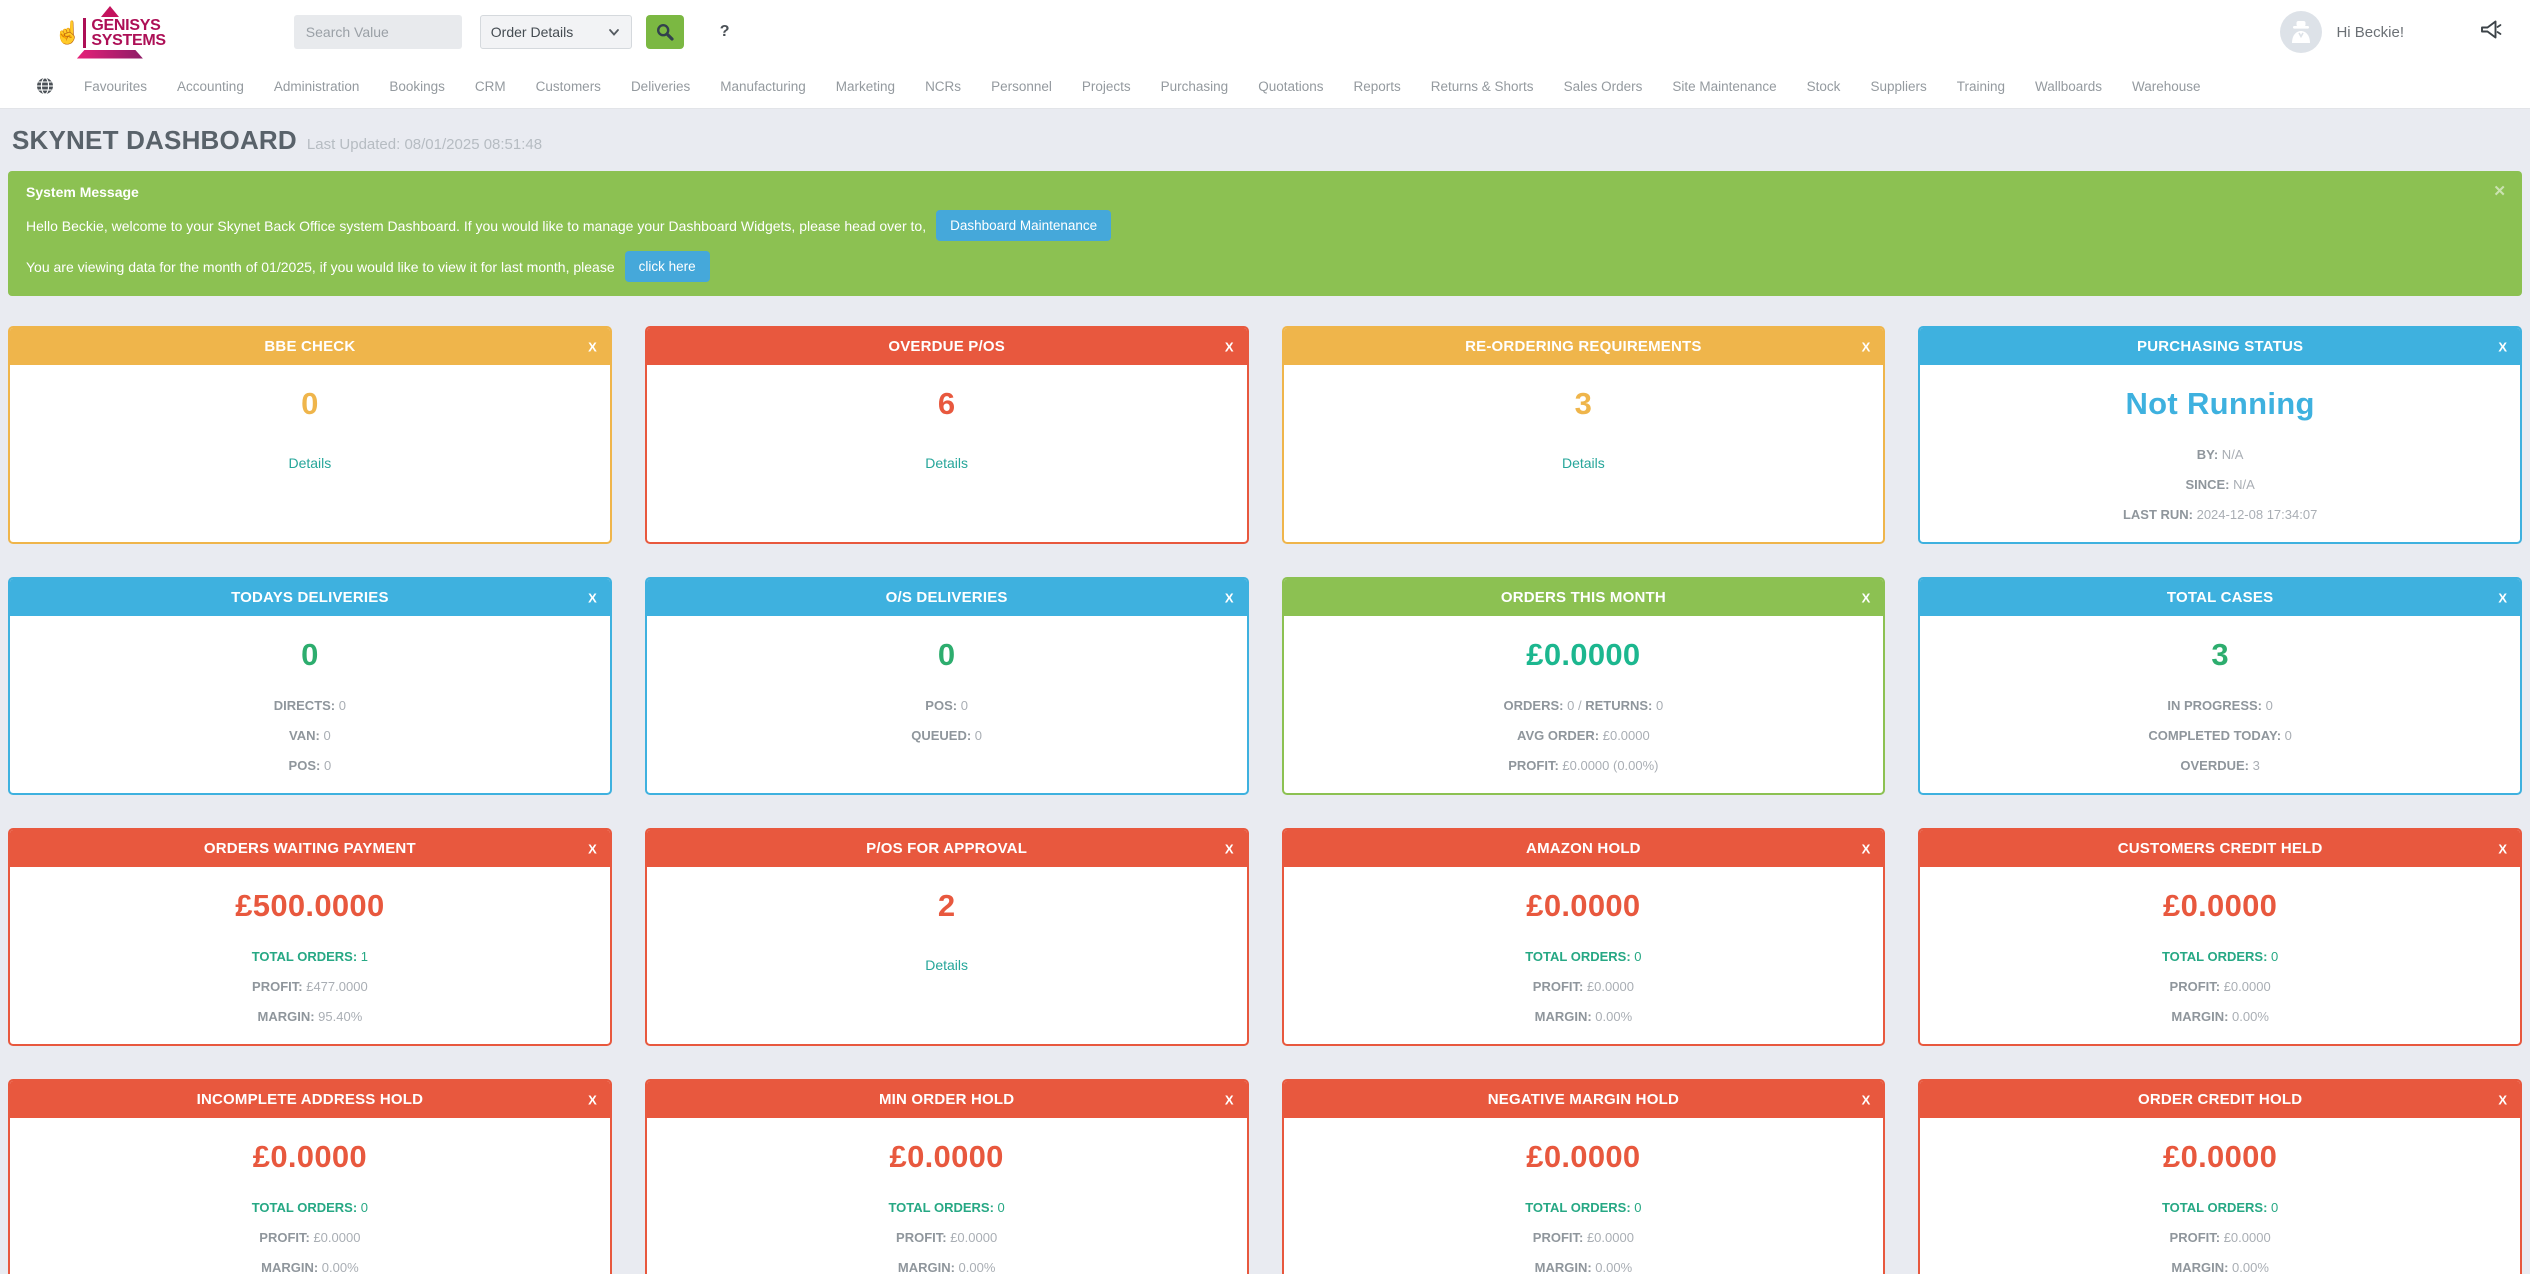 The width and height of the screenshot is (2530, 1274). What do you see at coordinates (763, 86) in the screenshot?
I see `nav-item-manufacturing: Manufacturing` at bounding box center [763, 86].